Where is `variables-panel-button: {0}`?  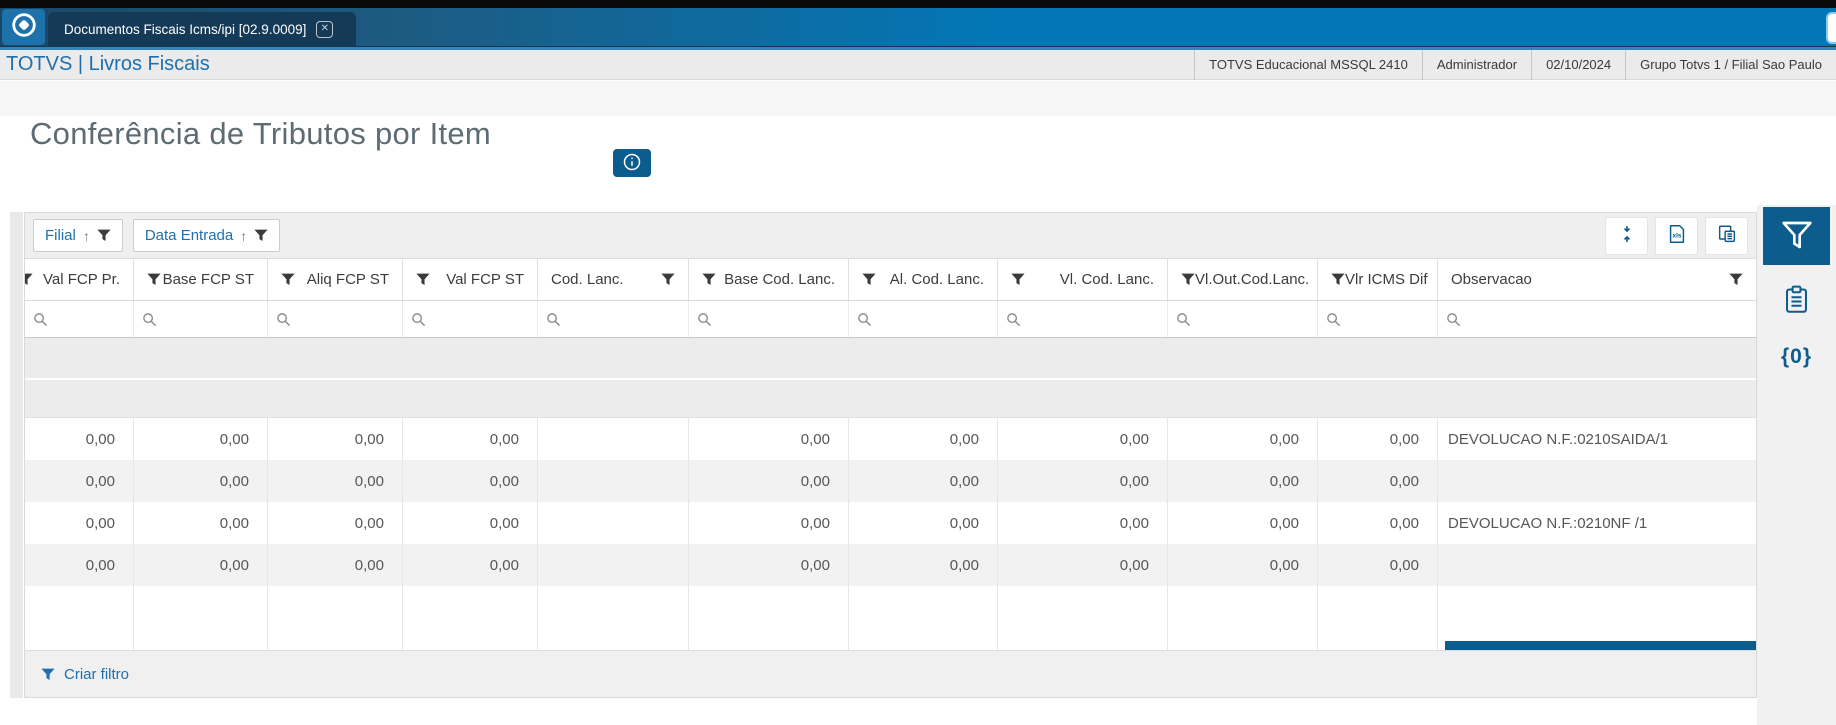 variables-panel-button: {0} is located at coordinates (1797, 357).